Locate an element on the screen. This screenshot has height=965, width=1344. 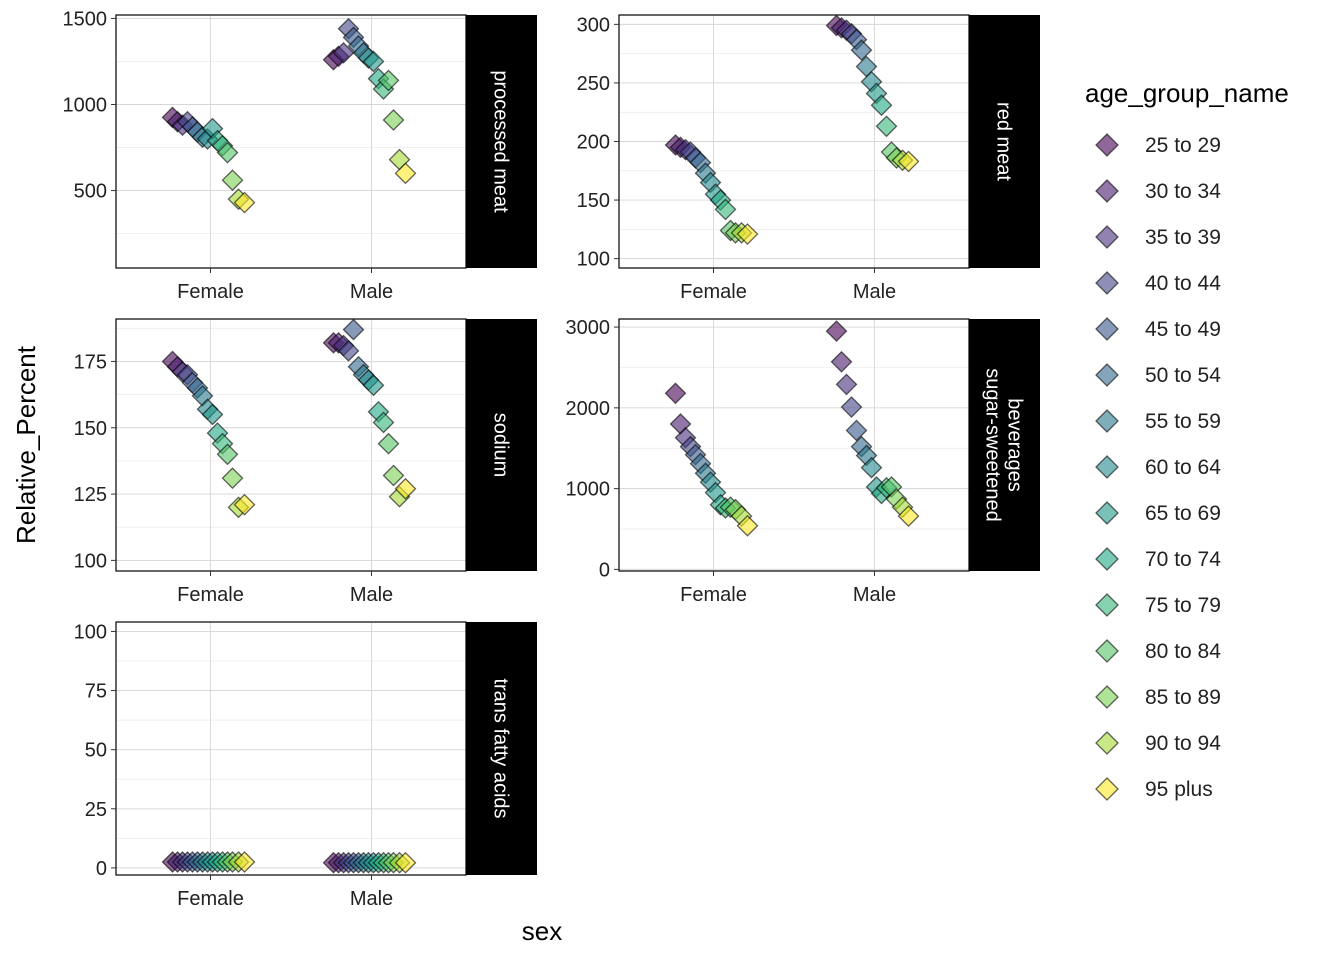
legend-label: 30 to 34 is located at coordinates (1183, 191).